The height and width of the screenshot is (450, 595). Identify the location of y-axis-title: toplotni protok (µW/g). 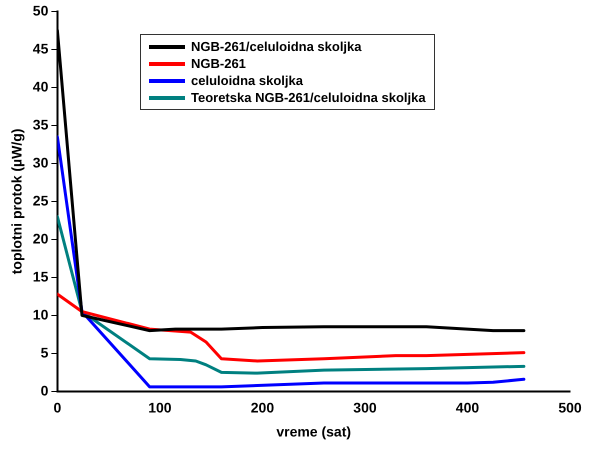
(16, 201).